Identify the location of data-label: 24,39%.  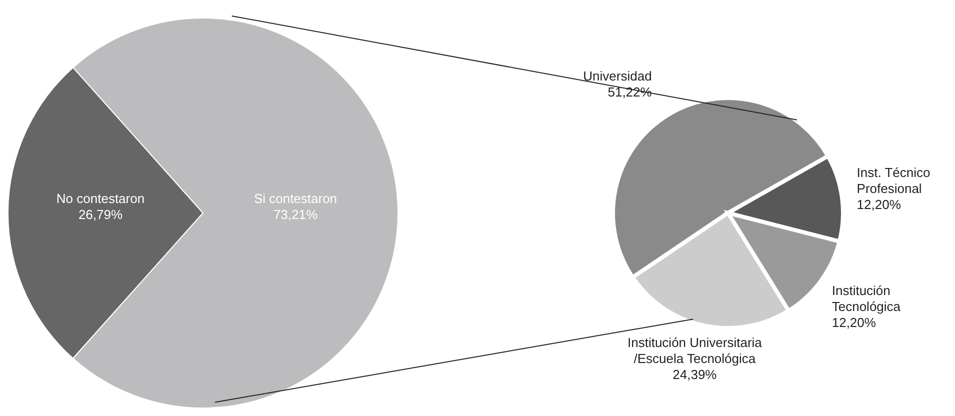
(695, 374).